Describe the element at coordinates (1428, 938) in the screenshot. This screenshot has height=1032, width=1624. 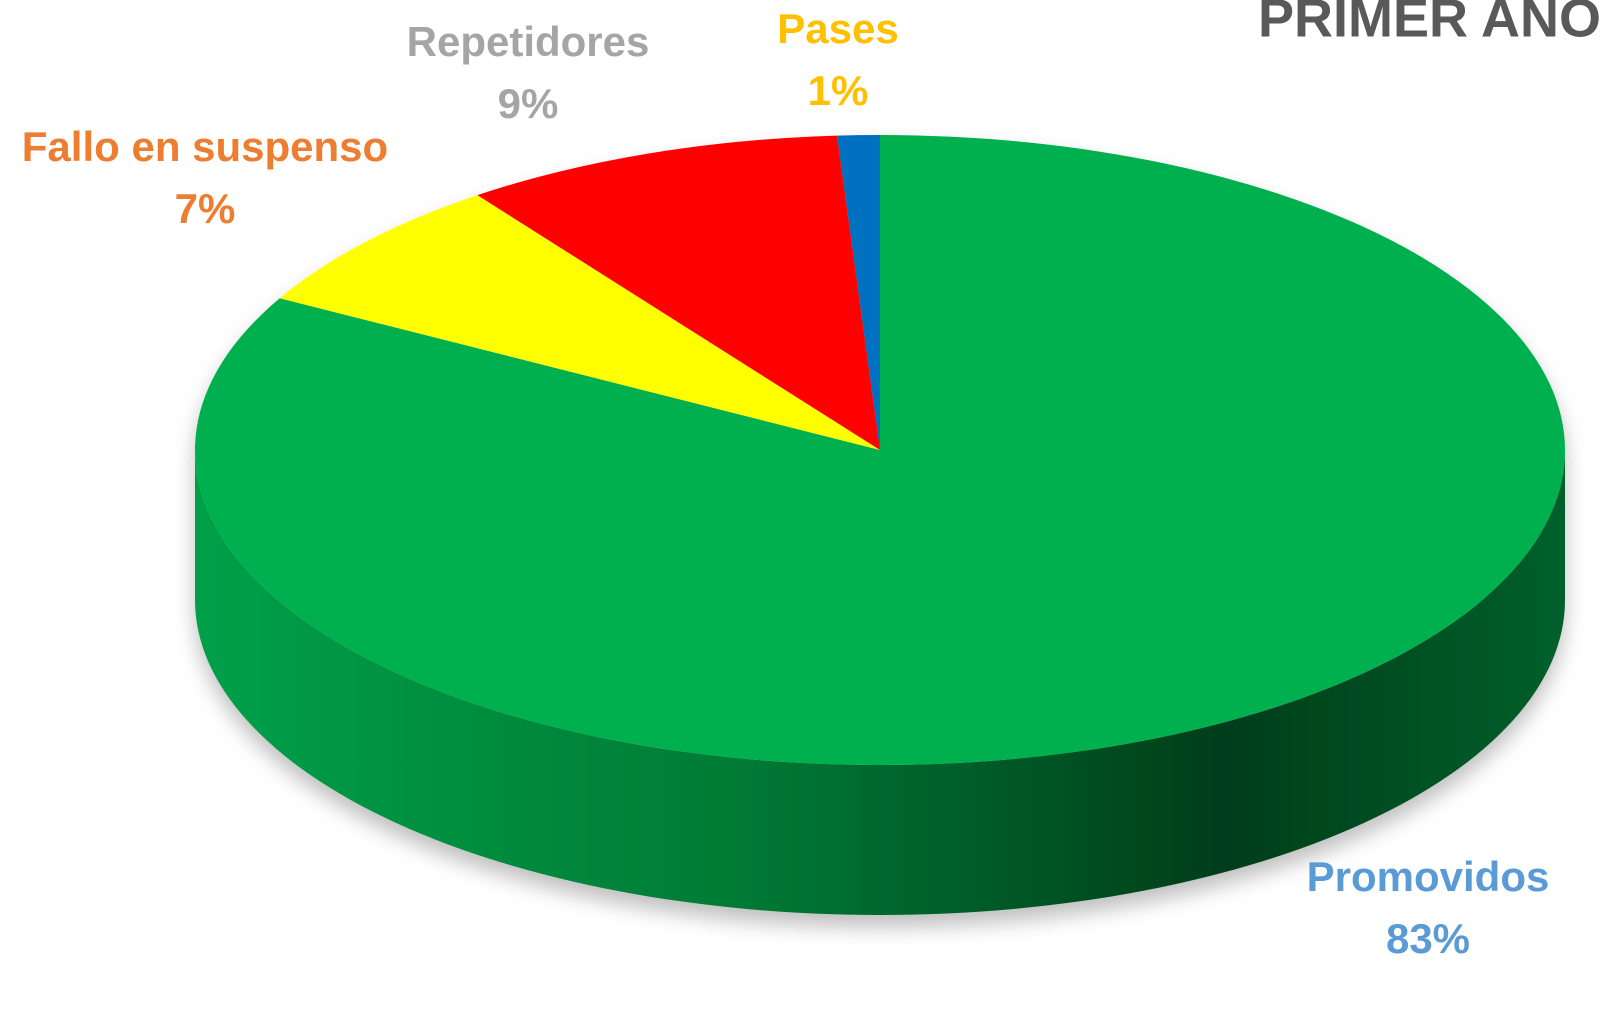
I see `slice-value-label: 83%` at that location.